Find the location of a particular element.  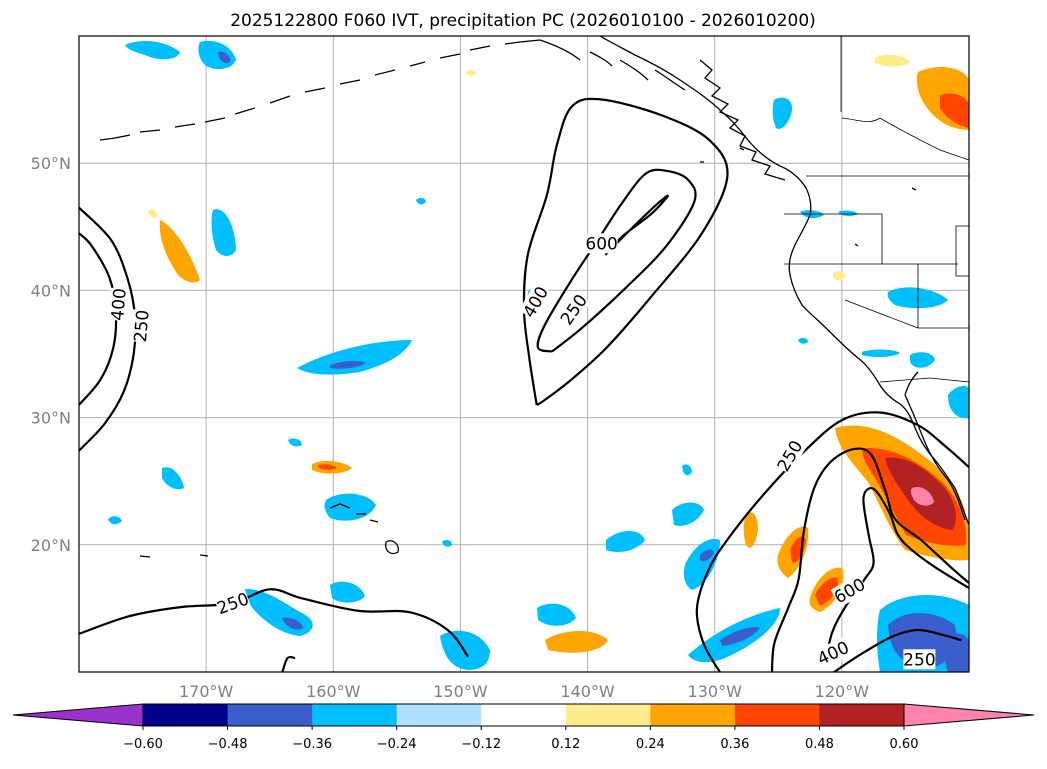

lon-tick-label: 160°W is located at coordinates (333, 691).